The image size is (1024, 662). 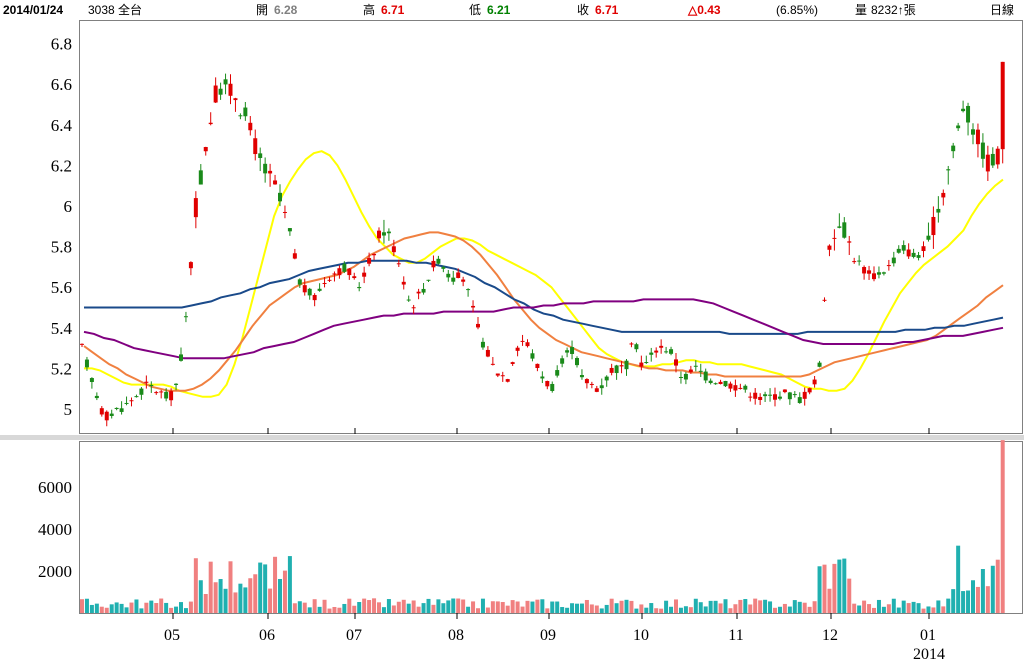 What do you see at coordinates (544, 297) in the screenshot?
I see `ma60-line` at bounding box center [544, 297].